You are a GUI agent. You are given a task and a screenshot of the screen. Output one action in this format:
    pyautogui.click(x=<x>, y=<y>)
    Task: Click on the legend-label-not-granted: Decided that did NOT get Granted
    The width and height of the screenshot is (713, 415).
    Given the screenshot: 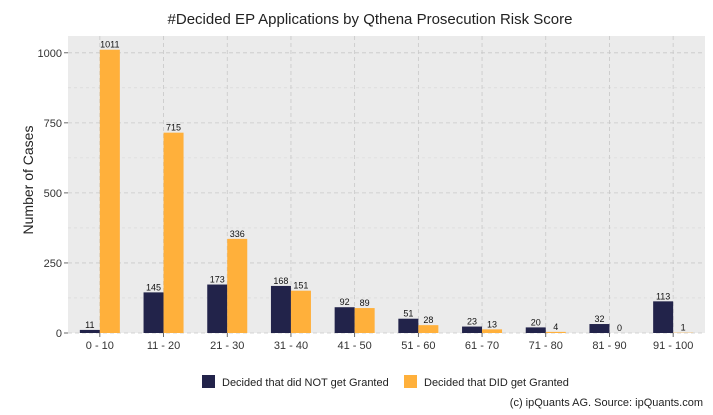 What is the action you would take?
    pyautogui.click(x=305, y=383)
    